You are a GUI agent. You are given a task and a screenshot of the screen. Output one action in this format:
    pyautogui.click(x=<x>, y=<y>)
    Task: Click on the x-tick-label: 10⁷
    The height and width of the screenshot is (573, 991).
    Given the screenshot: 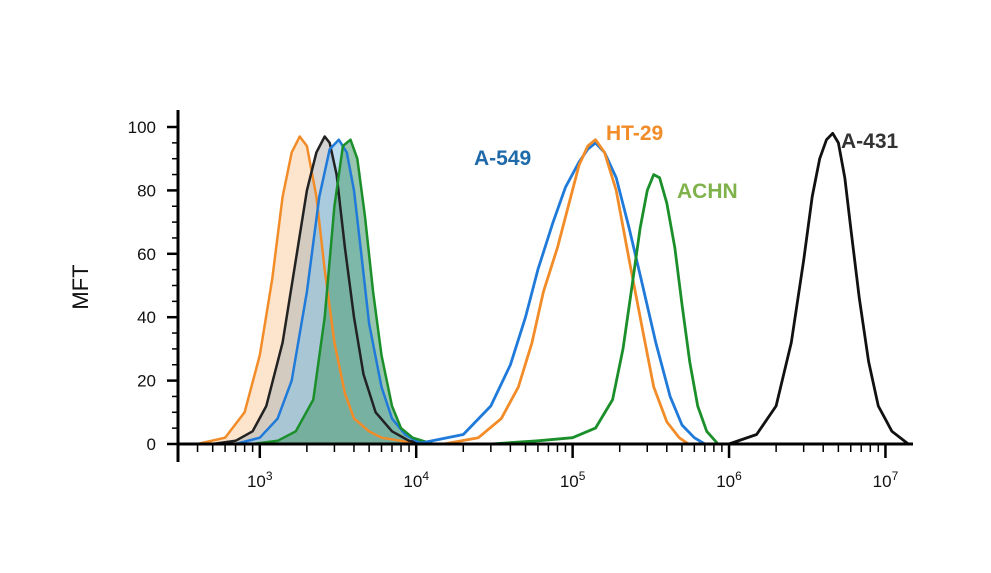 What is the action you would take?
    pyautogui.click(x=886, y=480)
    